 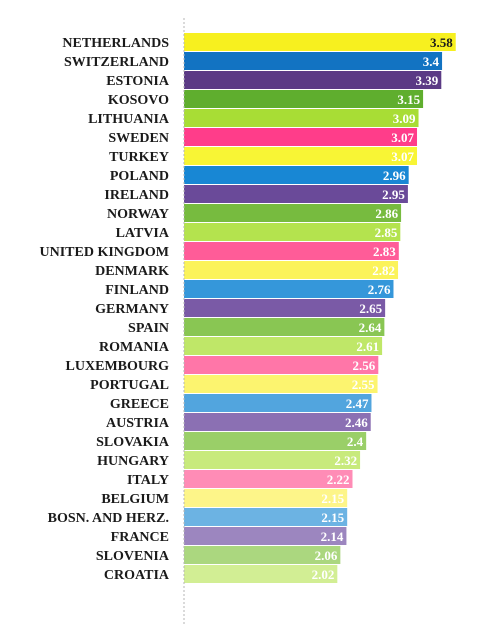 What do you see at coordinates (137, 290) in the screenshot?
I see `category-label: FINLAND` at bounding box center [137, 290].